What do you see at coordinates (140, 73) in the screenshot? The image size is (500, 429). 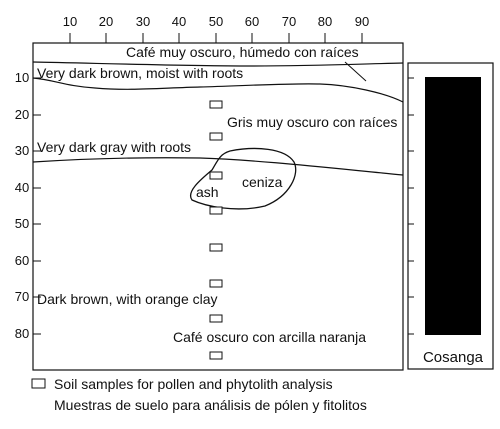 I see `layer-1-label-en: Very dark brown, moist with roots` at bounding box center [140, 73].